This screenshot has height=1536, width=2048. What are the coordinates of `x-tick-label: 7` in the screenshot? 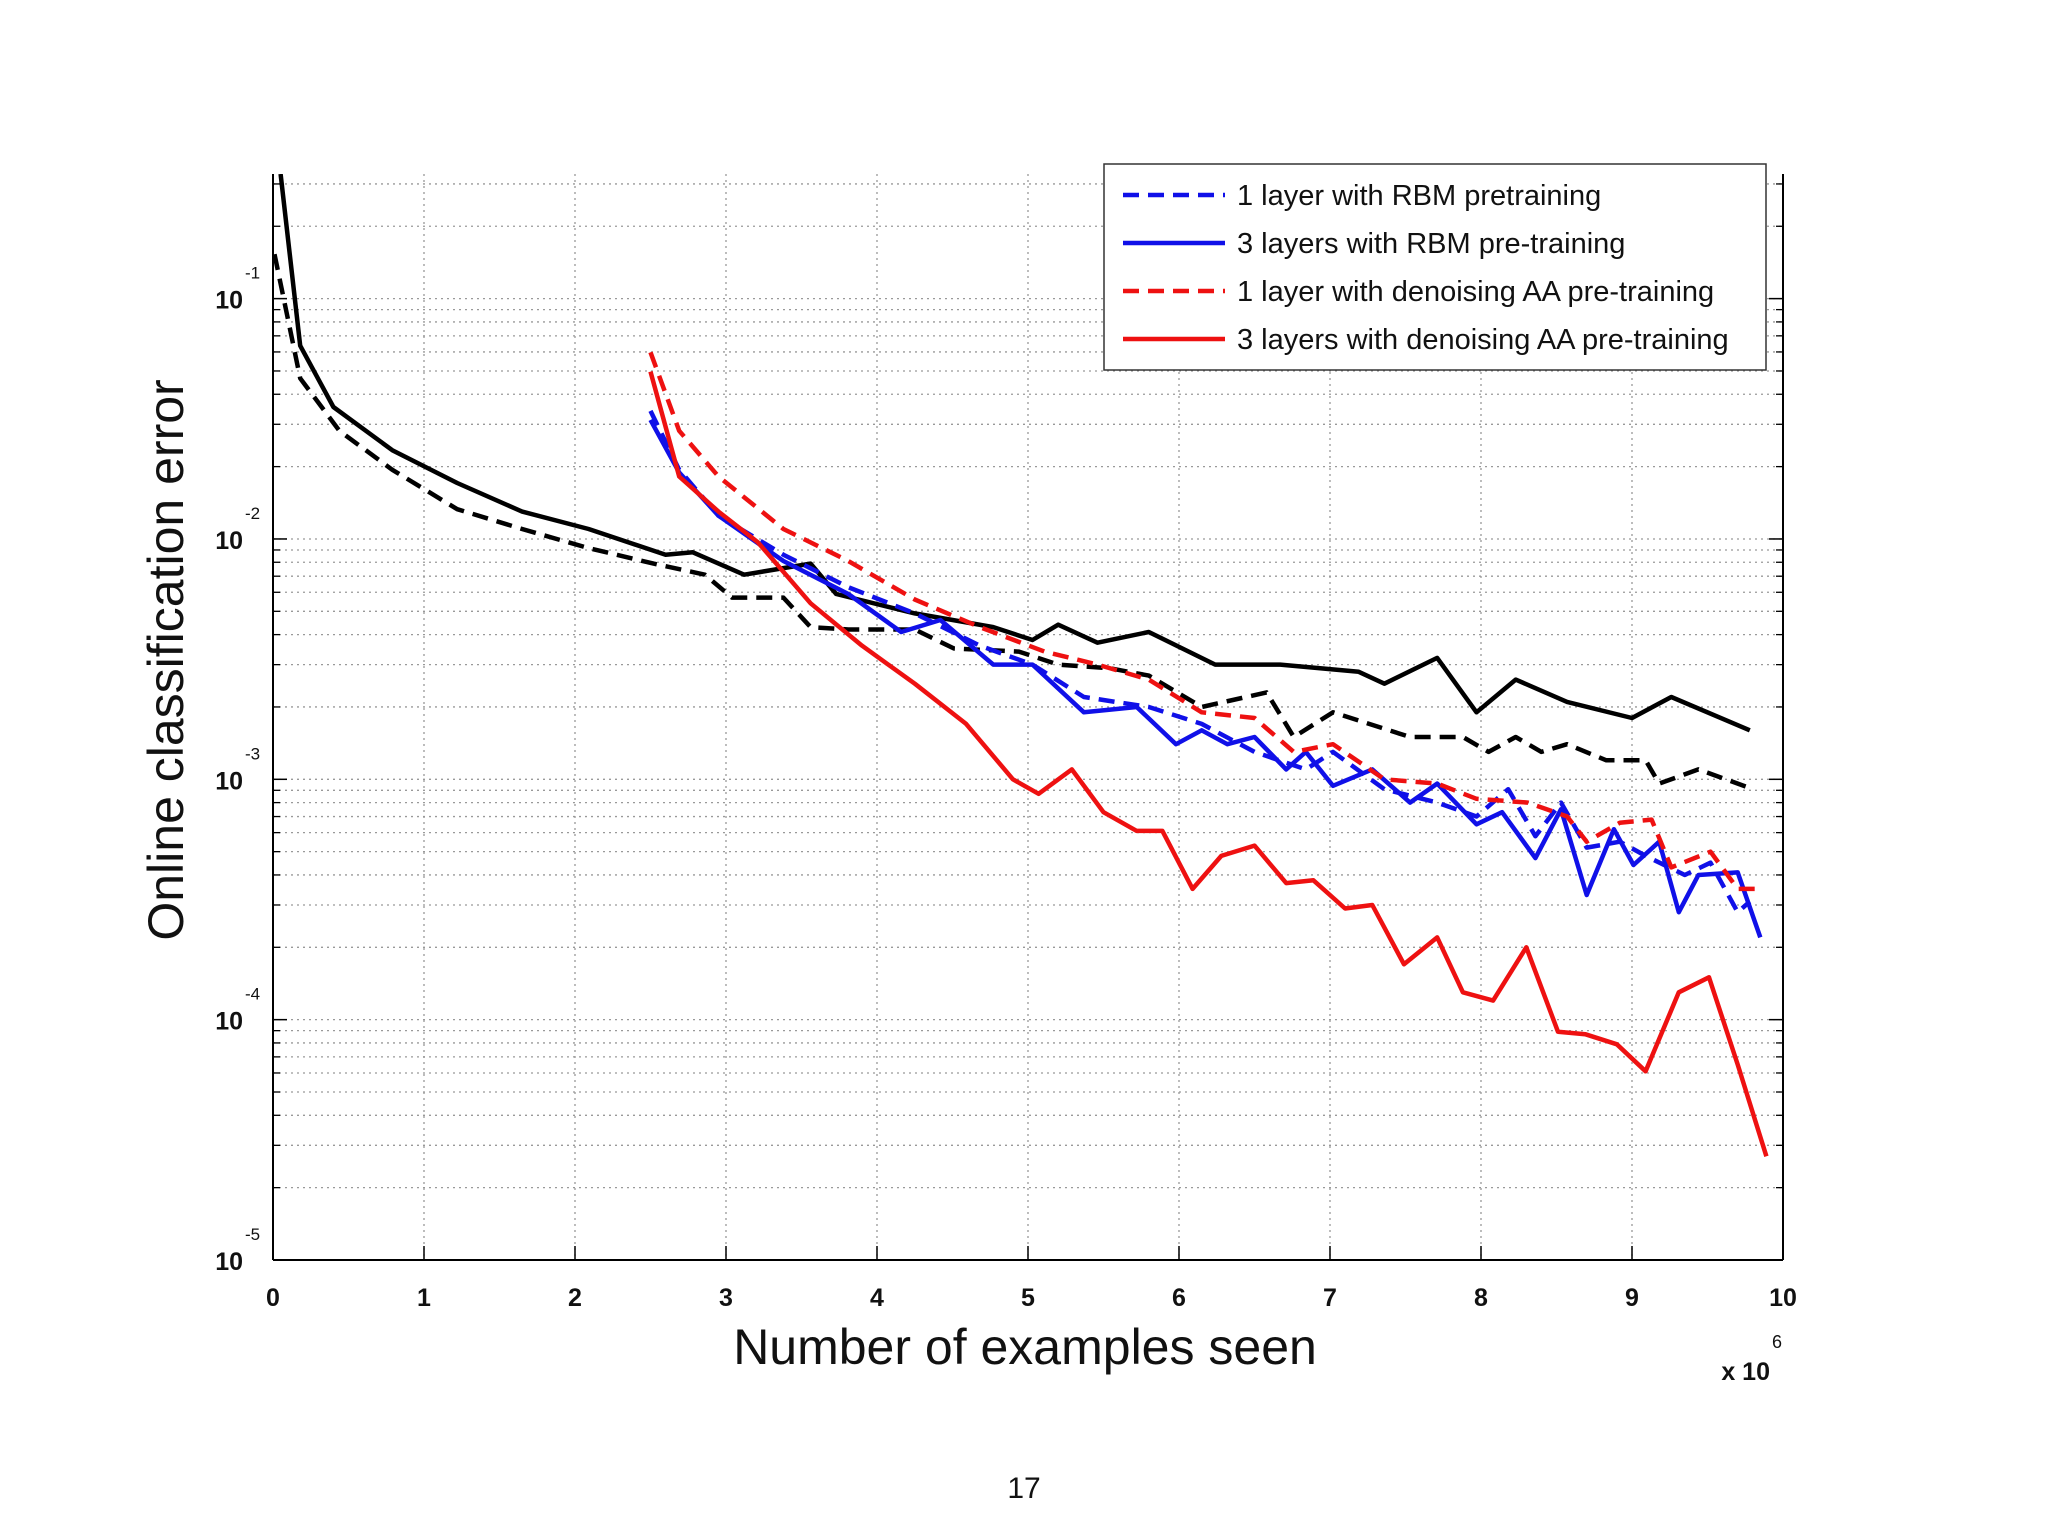 It's located at (1330, 1298).